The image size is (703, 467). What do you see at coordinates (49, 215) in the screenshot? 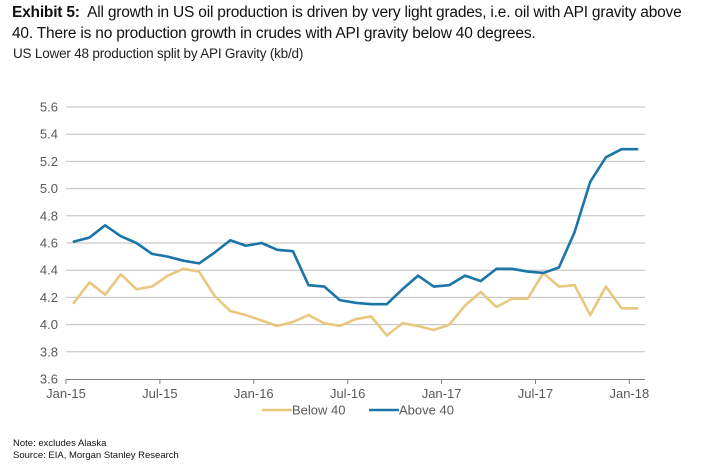
I see `y-tick-label: 4.8` at bounding box center [49, 215].